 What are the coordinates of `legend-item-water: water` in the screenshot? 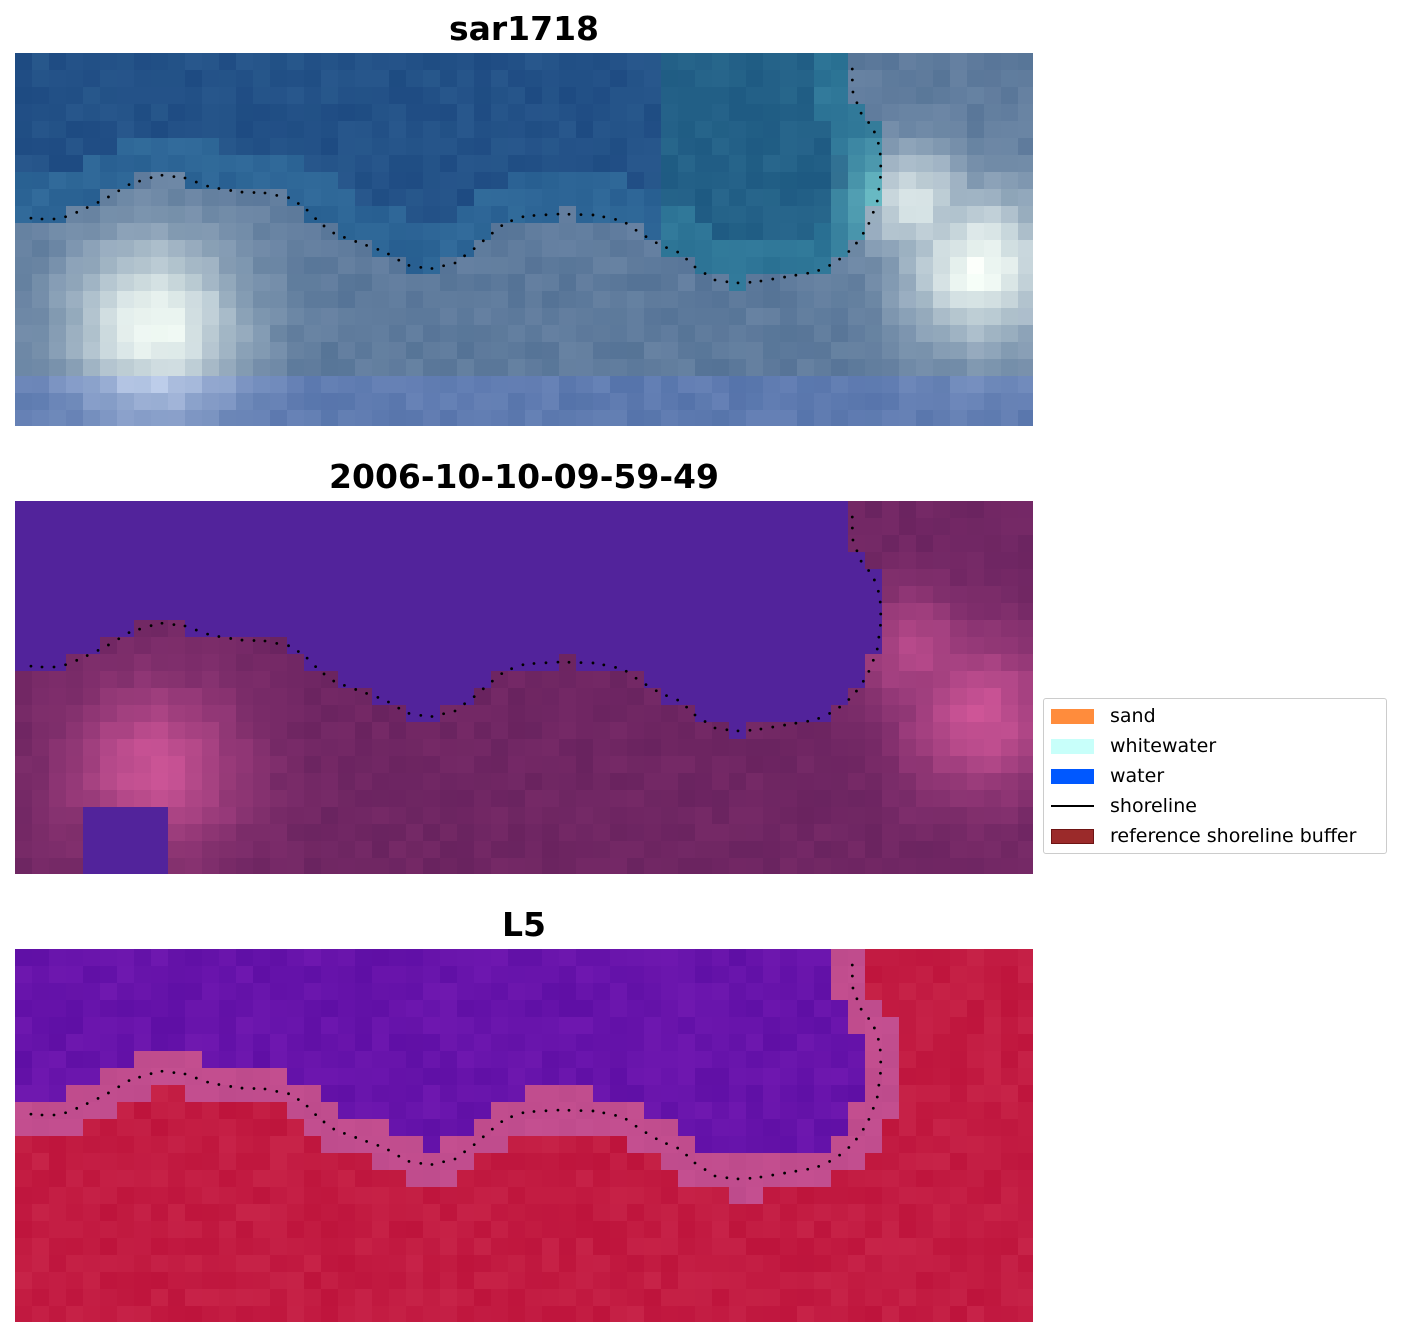 It's located at (1107, 776).